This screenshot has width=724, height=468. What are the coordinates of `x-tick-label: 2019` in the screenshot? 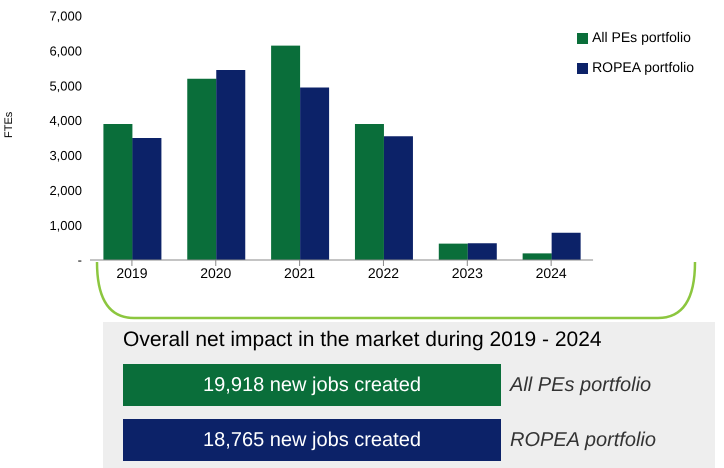 It's located at (132, 272).